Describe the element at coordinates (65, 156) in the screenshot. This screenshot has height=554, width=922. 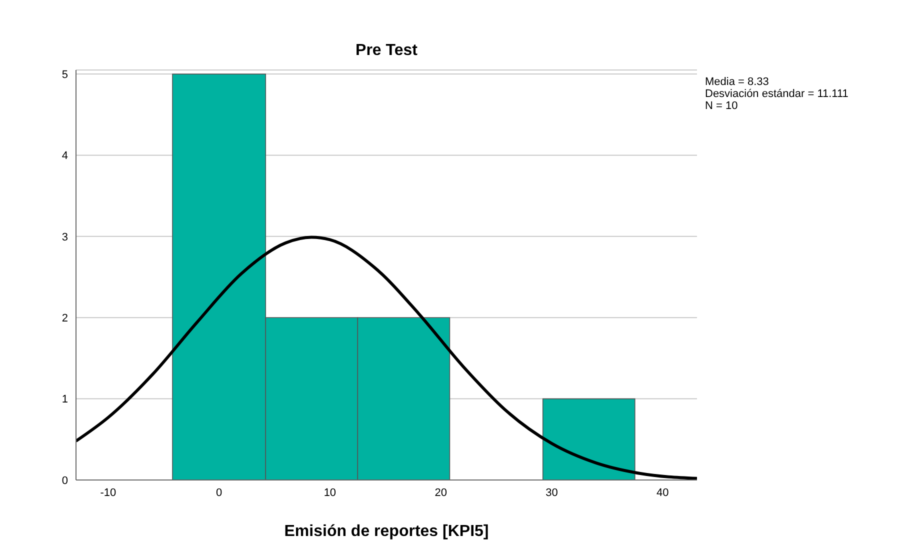
I see `y-tick-label: 4` at that location.